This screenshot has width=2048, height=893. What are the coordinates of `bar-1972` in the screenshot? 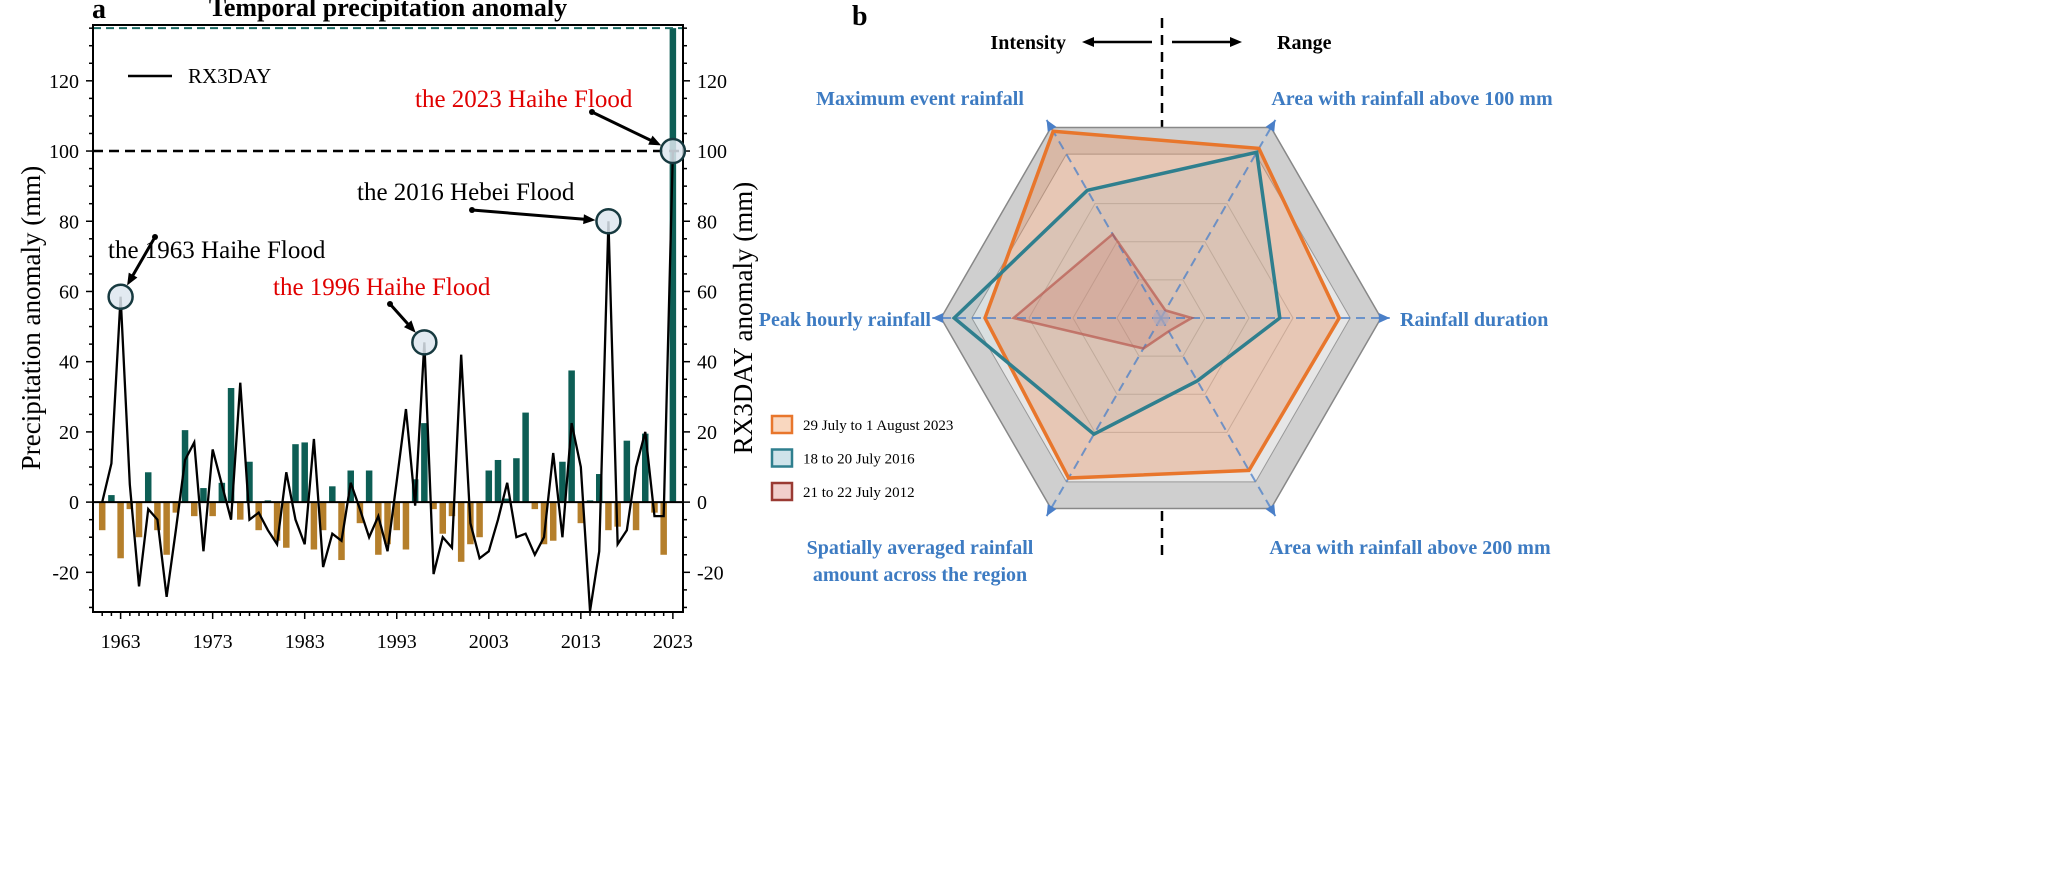 It's located at (203, 495).